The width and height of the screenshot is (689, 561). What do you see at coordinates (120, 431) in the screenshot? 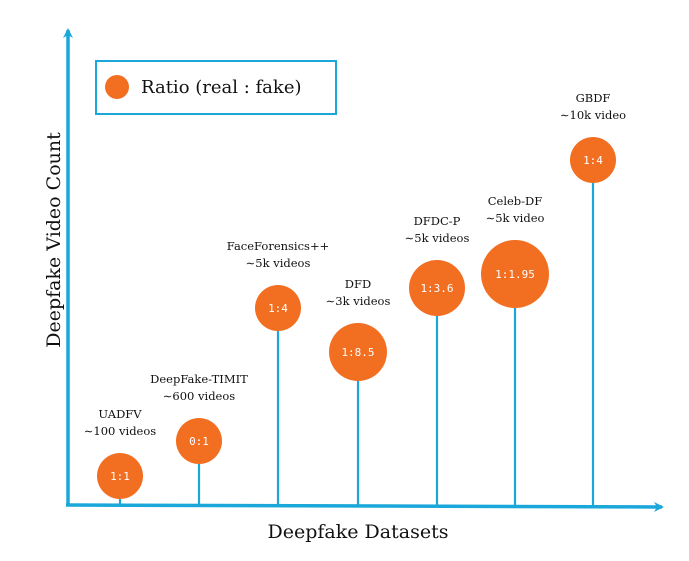
I see `dataset-count-uadfv: ∼100 videos` at bounding box center [120, 431].